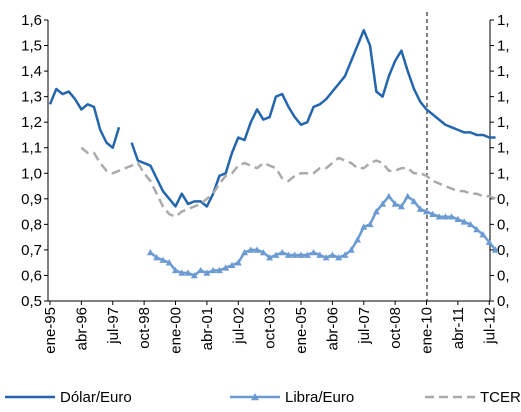  What do you see at coordinates (96, 397) in the screenshot?
I see `legend-label: Dólar/Euro` at bounding box center [96, 397].